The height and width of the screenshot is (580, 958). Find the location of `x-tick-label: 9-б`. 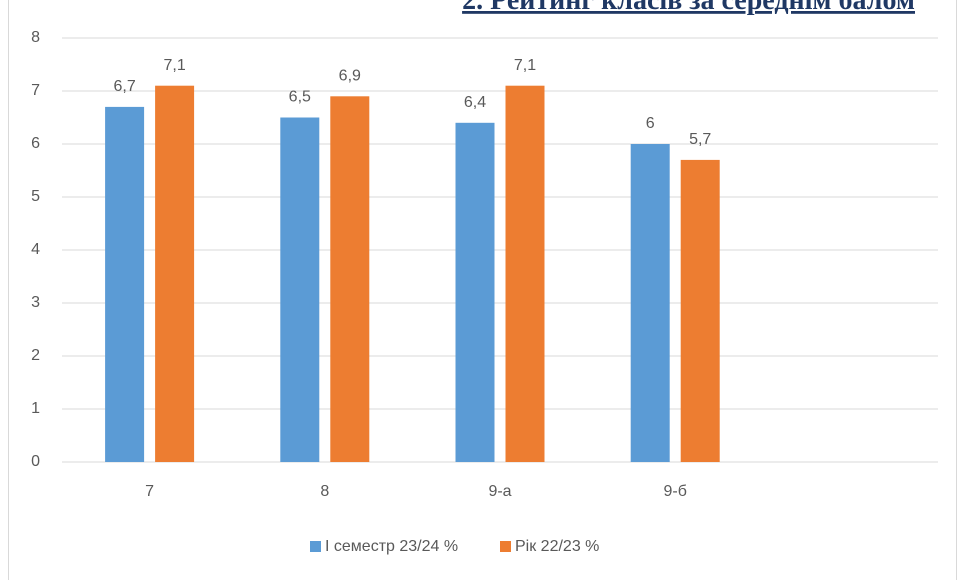

x-tick-label: 9-б is located at coordinates (675, 491).